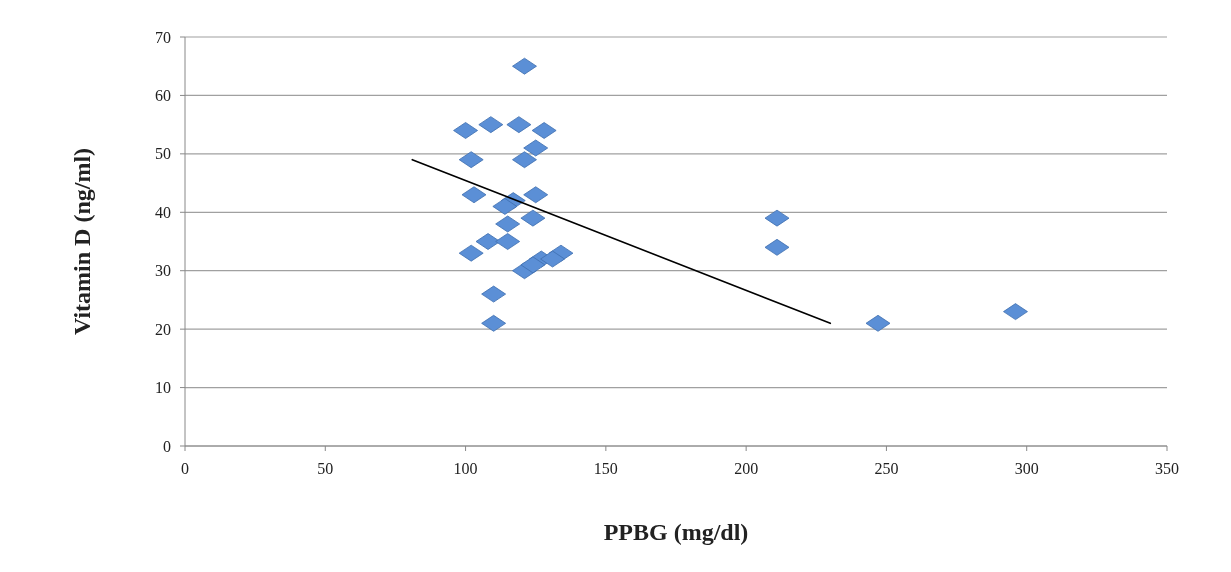 The height and width of the screenshot is (572, 1231). What do you see at coordinates (163, 212) in the screenshot?
I see `y-tick-label: 40` at bounding box center [163, 212].